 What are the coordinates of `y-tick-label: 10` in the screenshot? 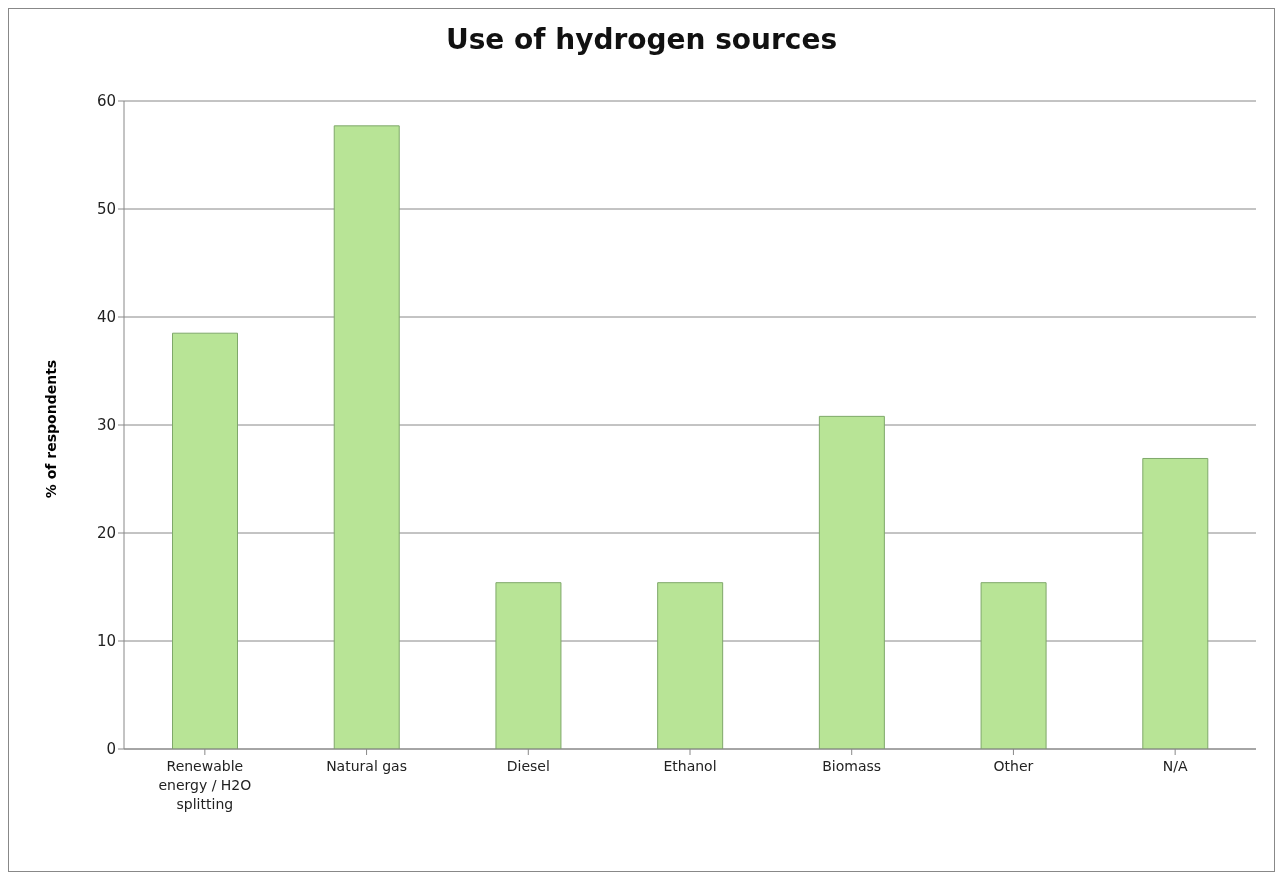 It's located at (106, 641).